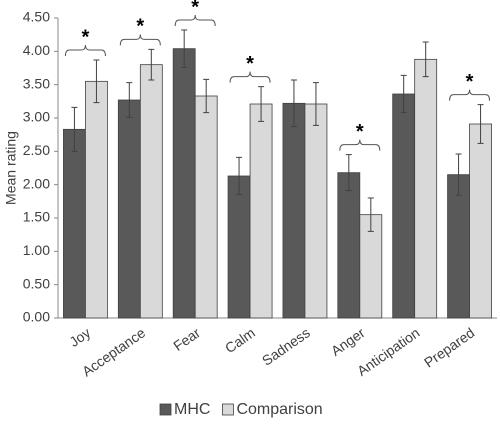  What do you see at coordinates (36, 17) in the screenshot?
I see `y-tick-label: 4.50` at bounding box center [36, 17].